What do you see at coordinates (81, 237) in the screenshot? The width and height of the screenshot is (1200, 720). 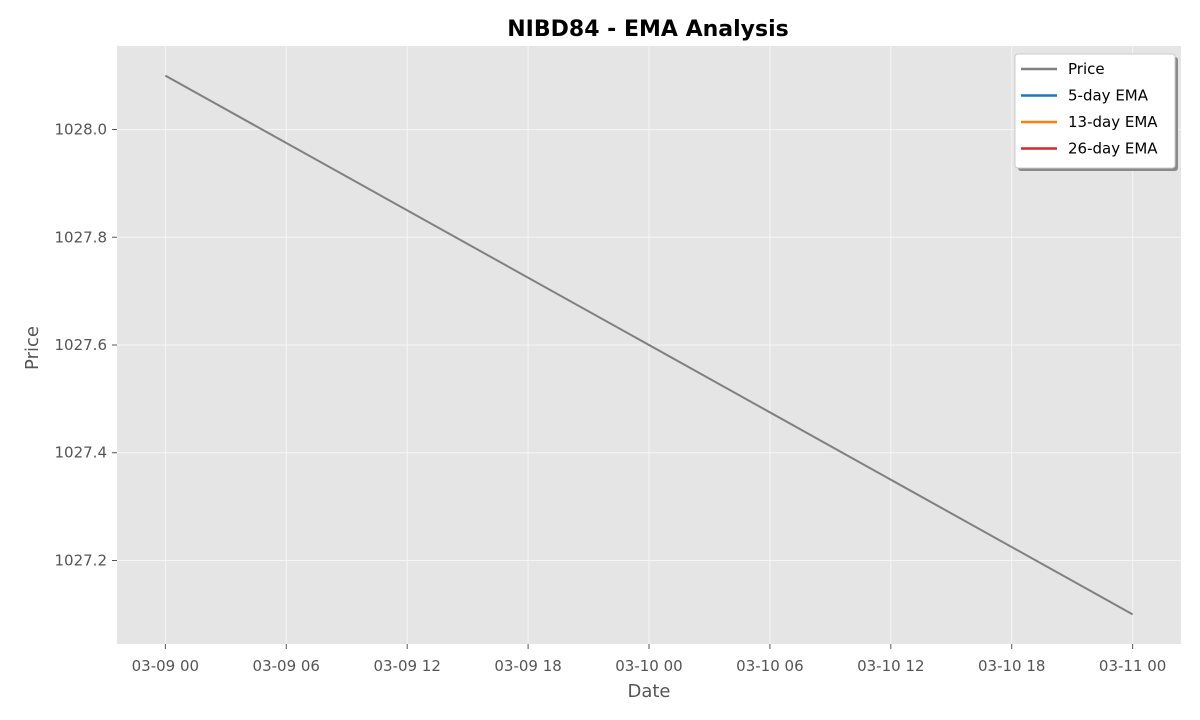 I see `y-tick-label: 1027.8` at bounding box center [81, 237].